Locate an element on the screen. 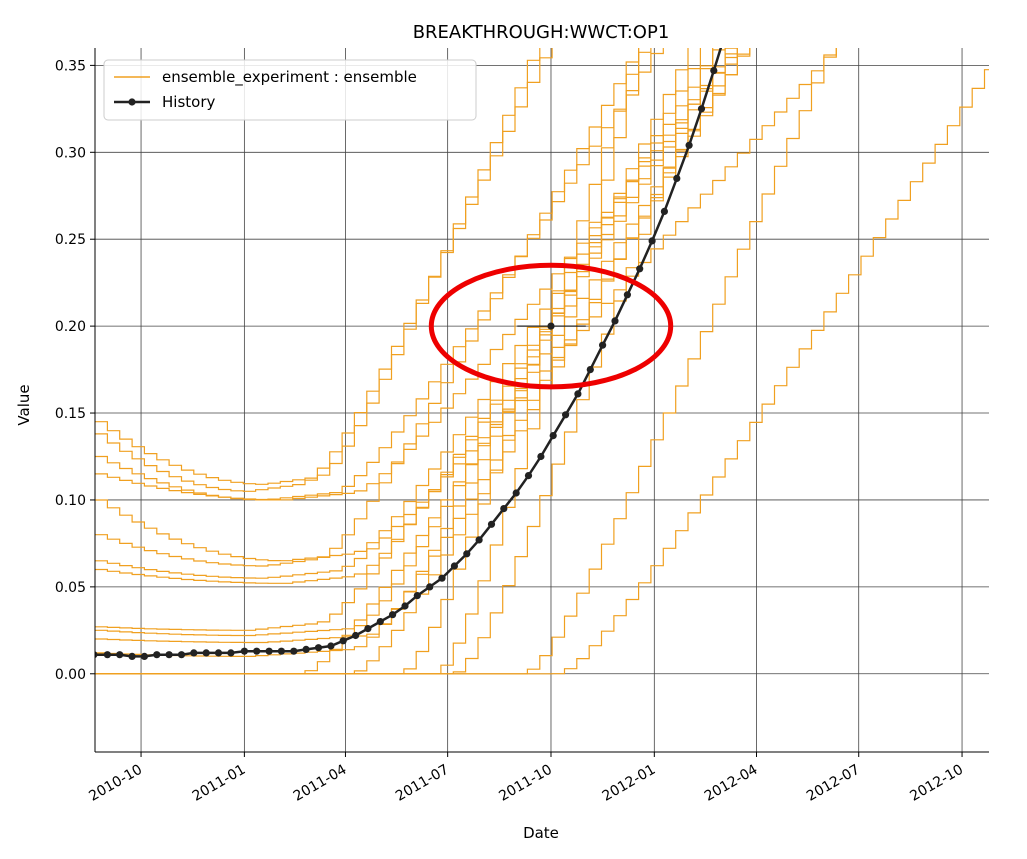  legend: ensemble_experiment : ensemble History is located at coordinates (290, 90).